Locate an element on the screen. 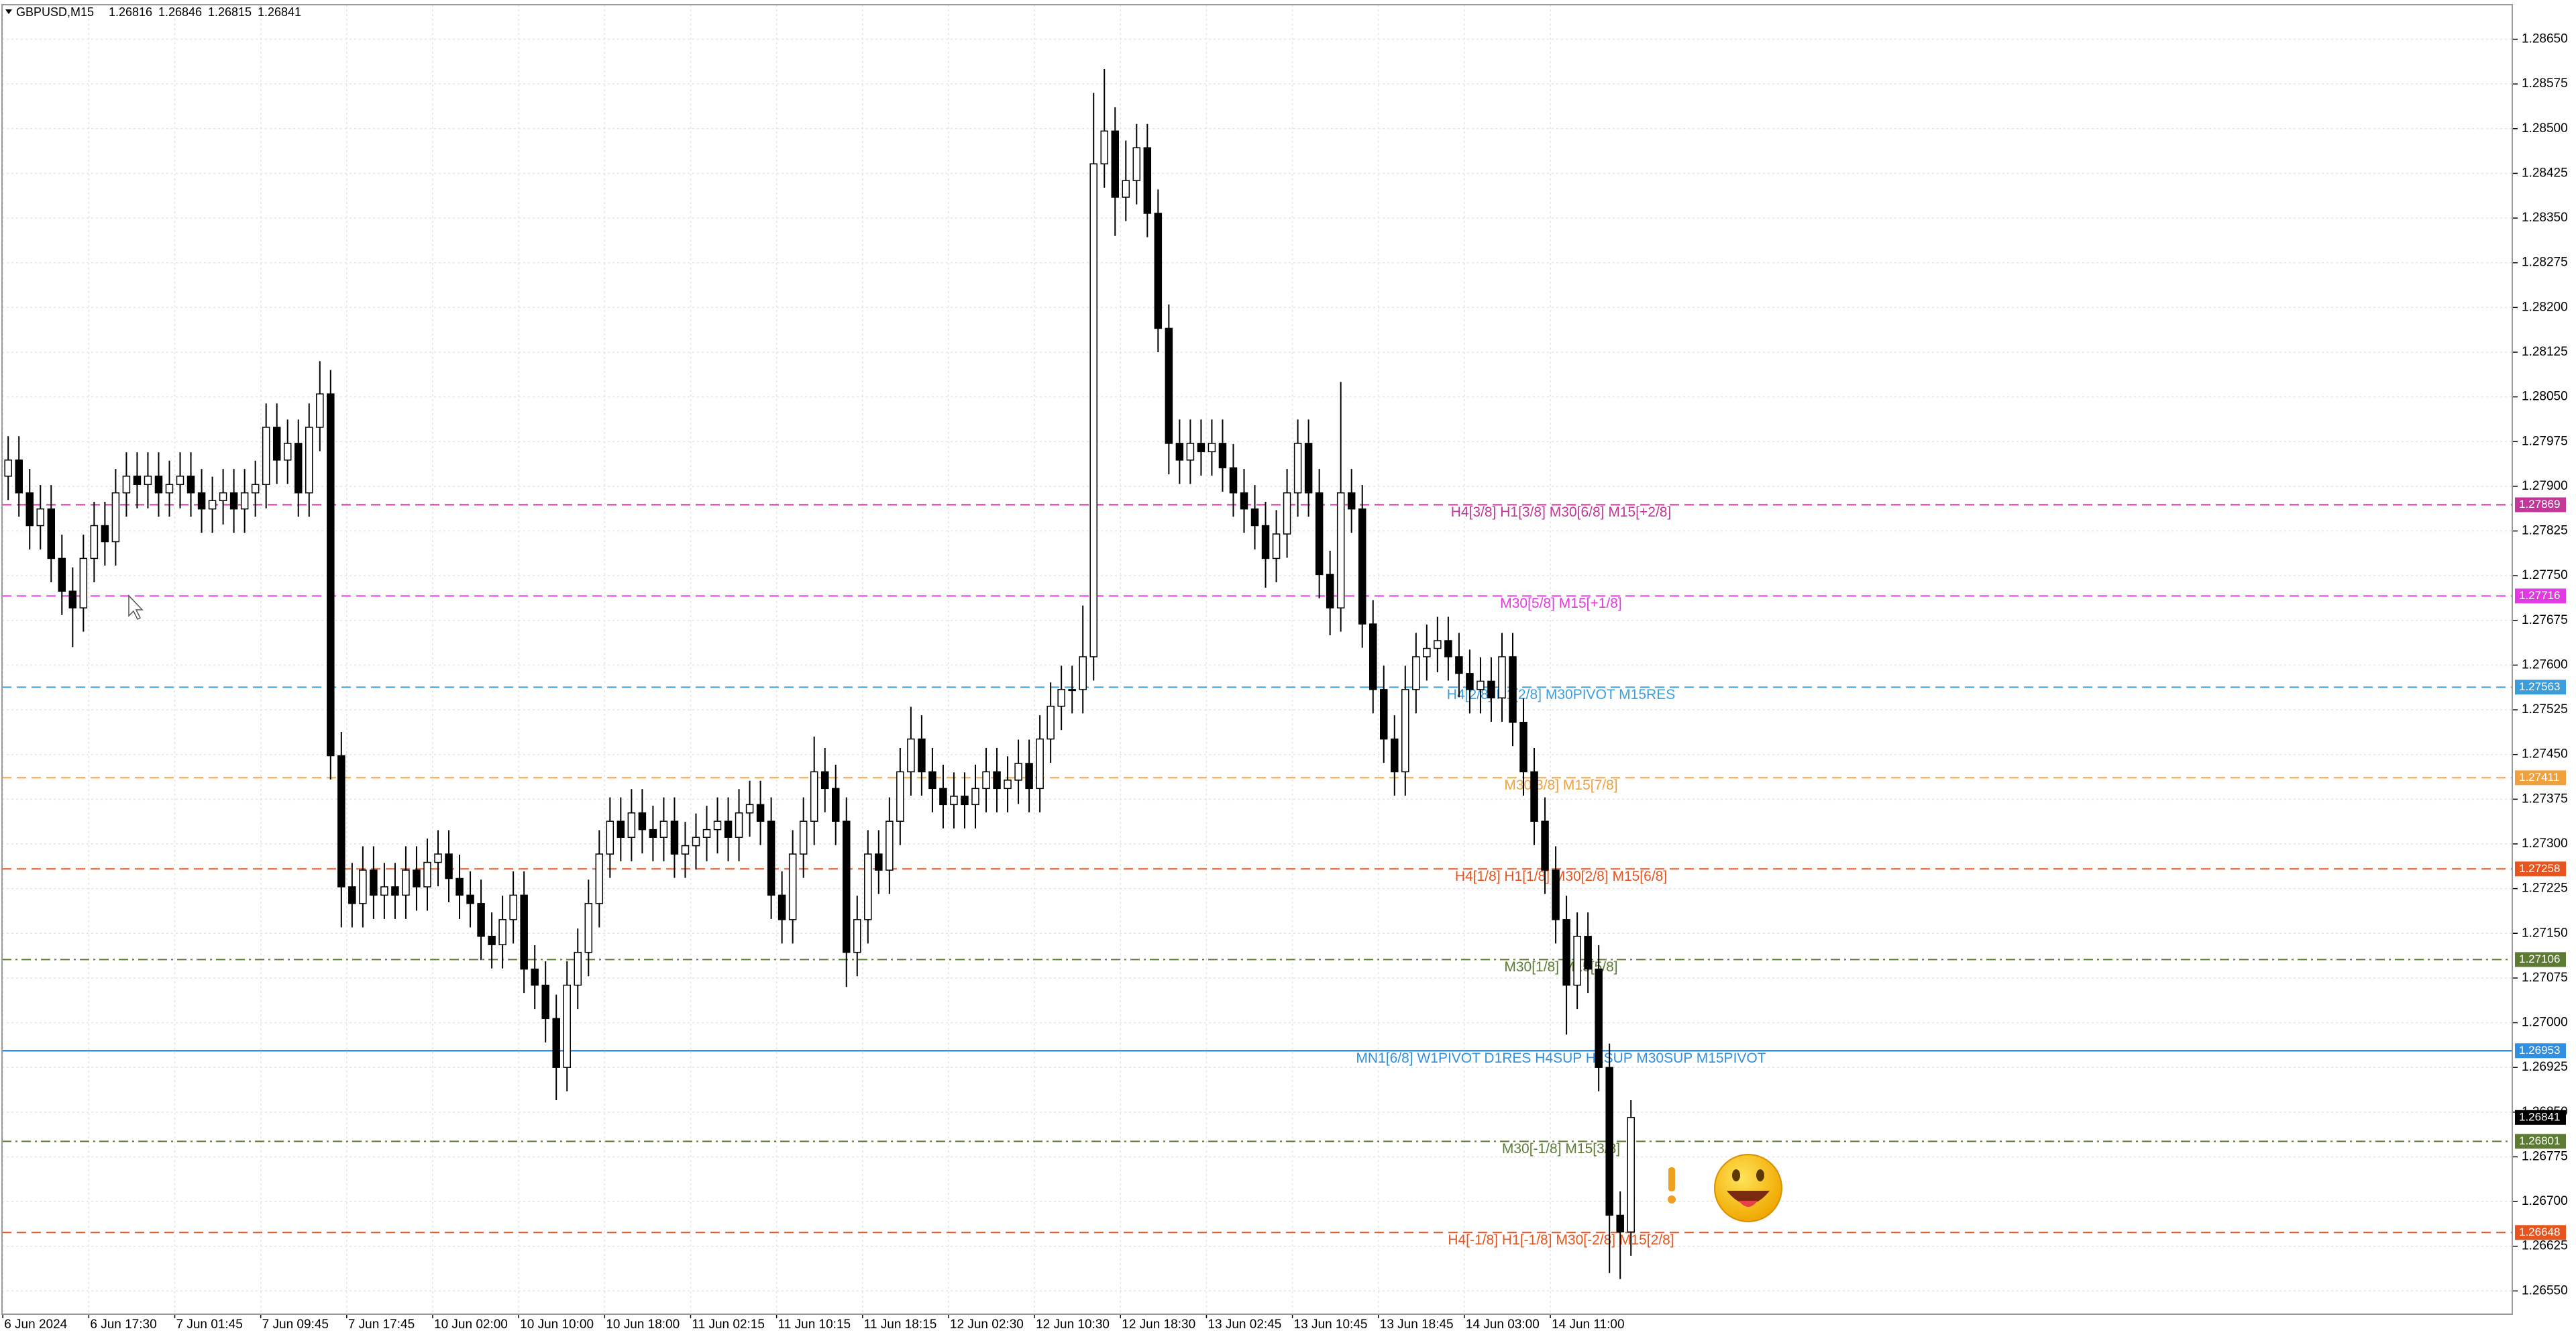 The width and height of the screenshot is (2576, 1339). exclamation-dot is located at coordinates (1672, 1199).